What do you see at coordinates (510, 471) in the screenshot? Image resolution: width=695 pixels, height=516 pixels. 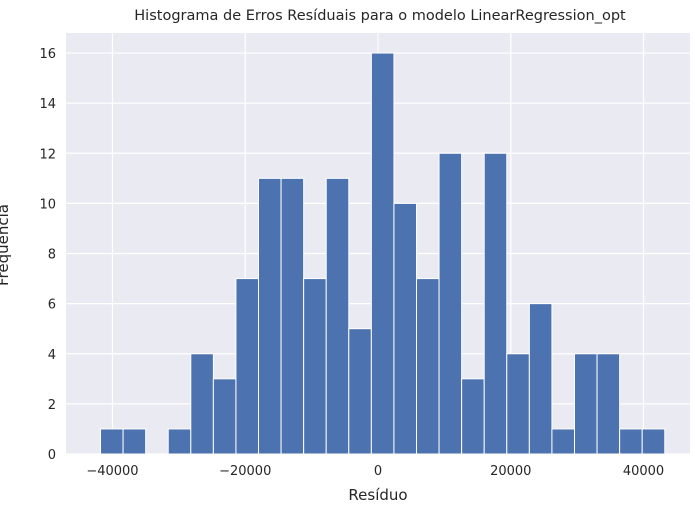 I see `x-tick-label: 20000` at bounding box center [510, 471].